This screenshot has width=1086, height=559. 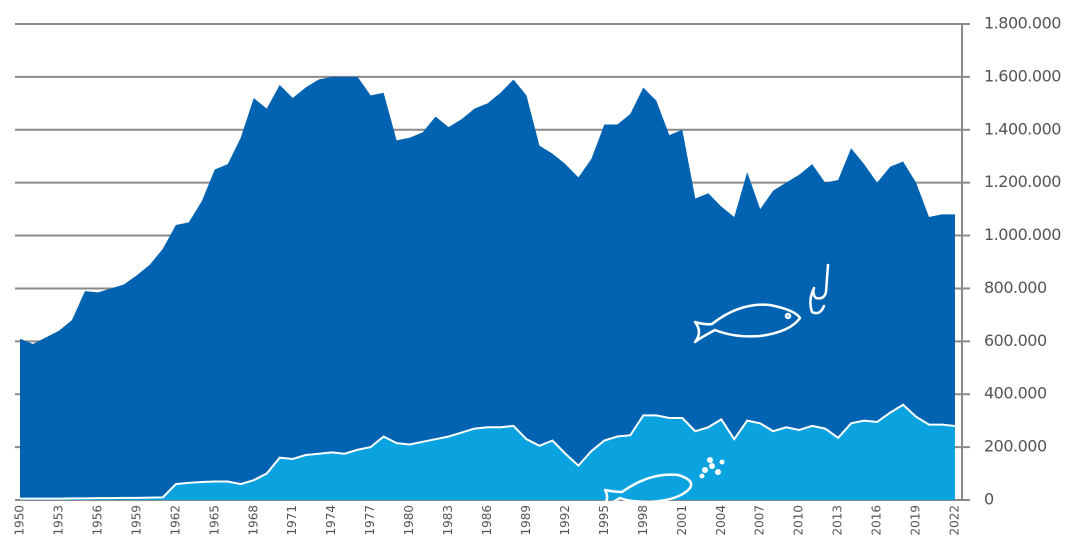 I want to click on x-tick-label: 1974, so click(x=331, y=520).